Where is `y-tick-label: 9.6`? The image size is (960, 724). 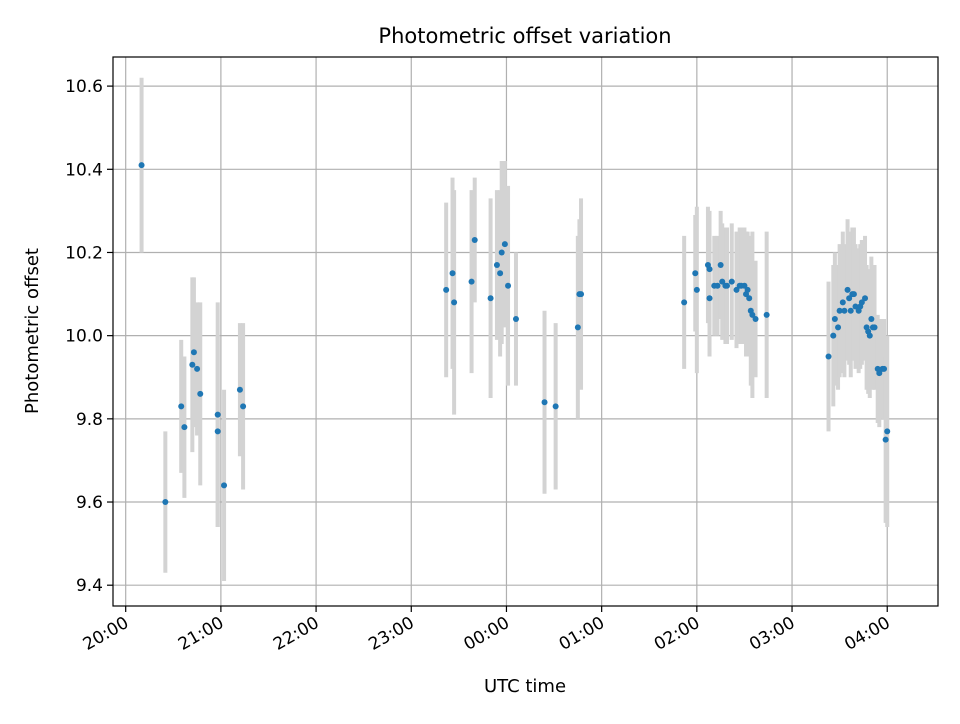 y-tick-label: 9.6 is located at coordinates (89, 503).